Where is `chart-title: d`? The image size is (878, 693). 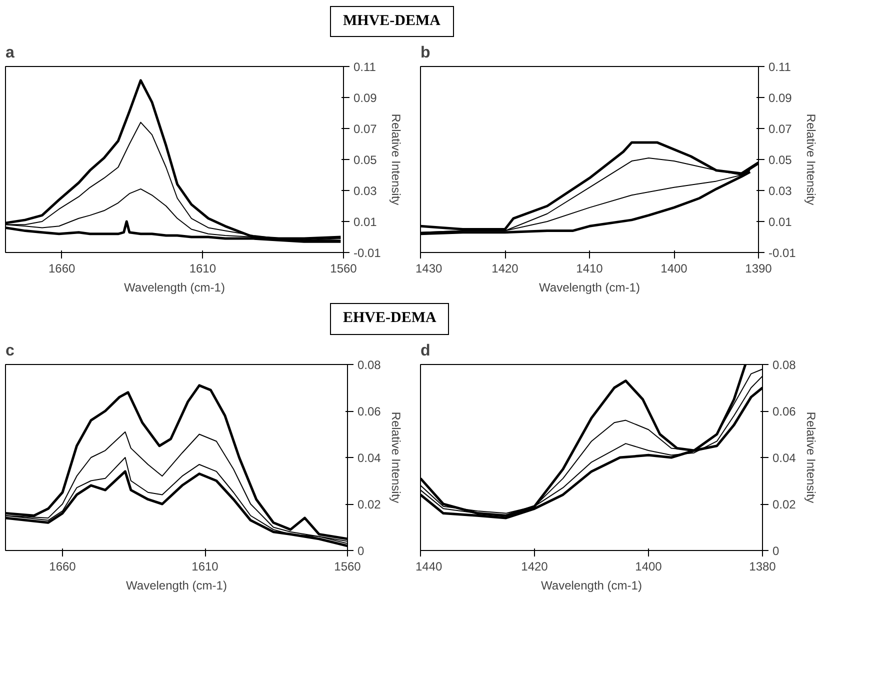 chart-title: d is located at coordinates (425, 351).